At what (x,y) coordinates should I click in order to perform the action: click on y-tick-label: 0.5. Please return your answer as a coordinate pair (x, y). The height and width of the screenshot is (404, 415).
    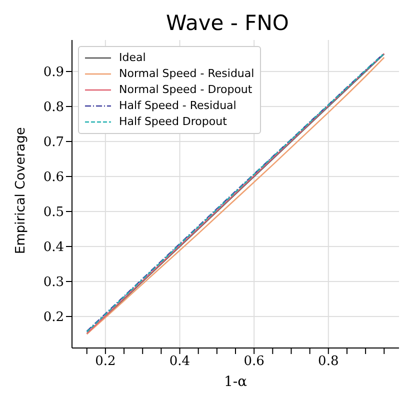
    Looking at the image, I should click on (53, 212).